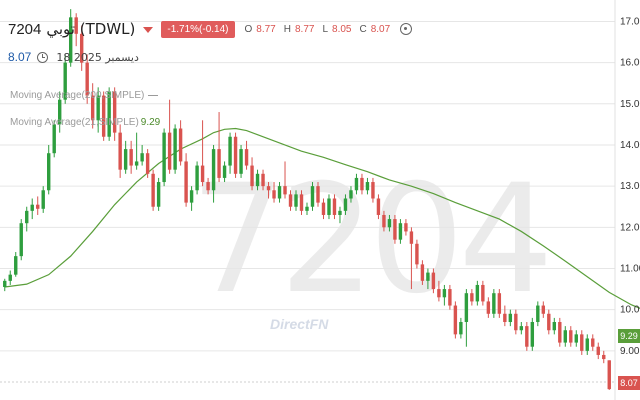 The height and width of the screenshot is (400, 640). I want to click on clock-icon, so click(43, 57).